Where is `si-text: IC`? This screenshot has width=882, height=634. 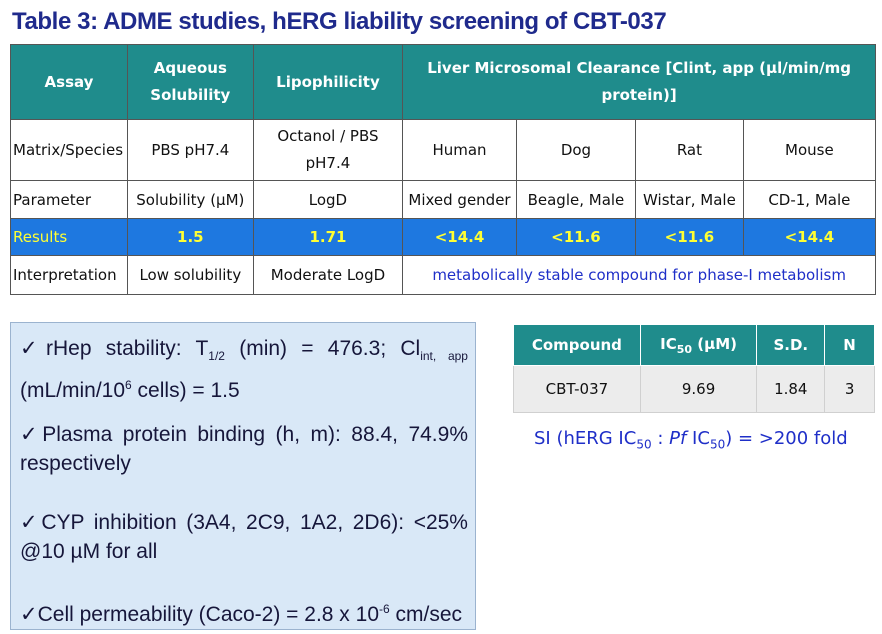 si-text: IC is located at coordinates (698, 438).